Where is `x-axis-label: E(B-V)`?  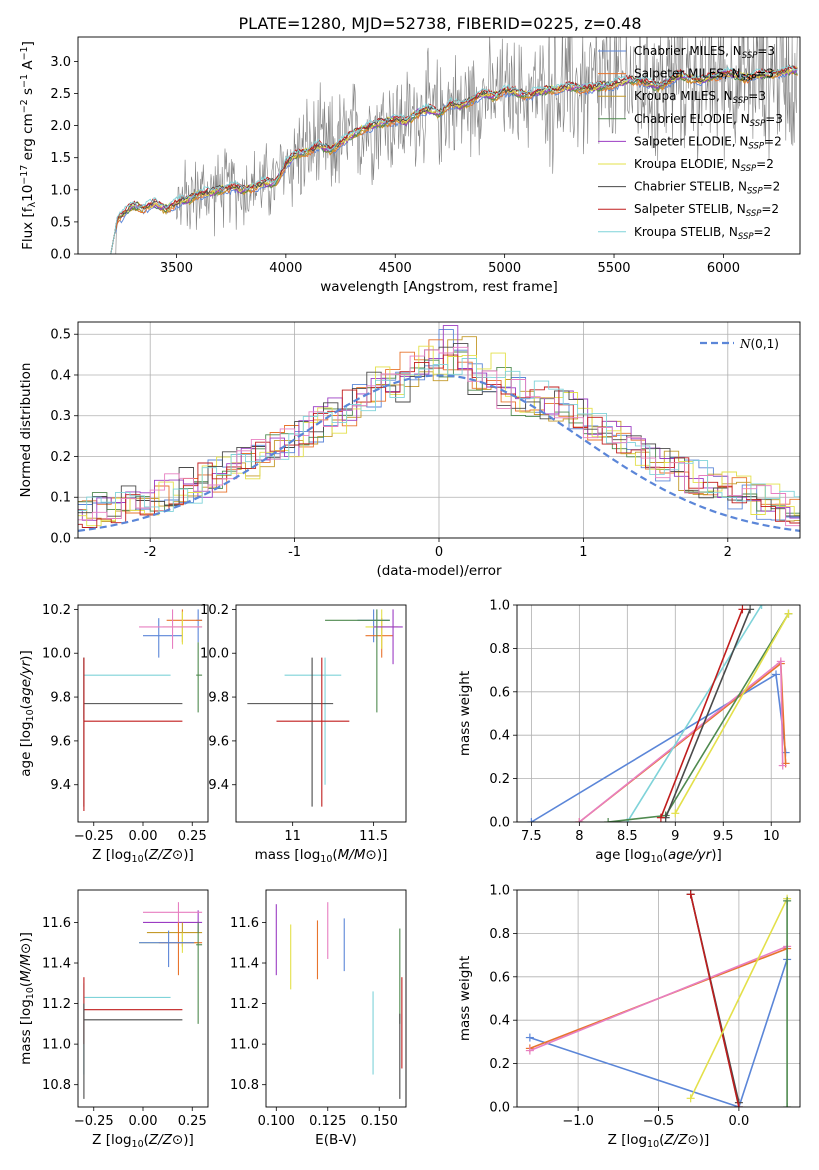
x-axis-label: E(B-V) is located at coordinates (336, 1140).